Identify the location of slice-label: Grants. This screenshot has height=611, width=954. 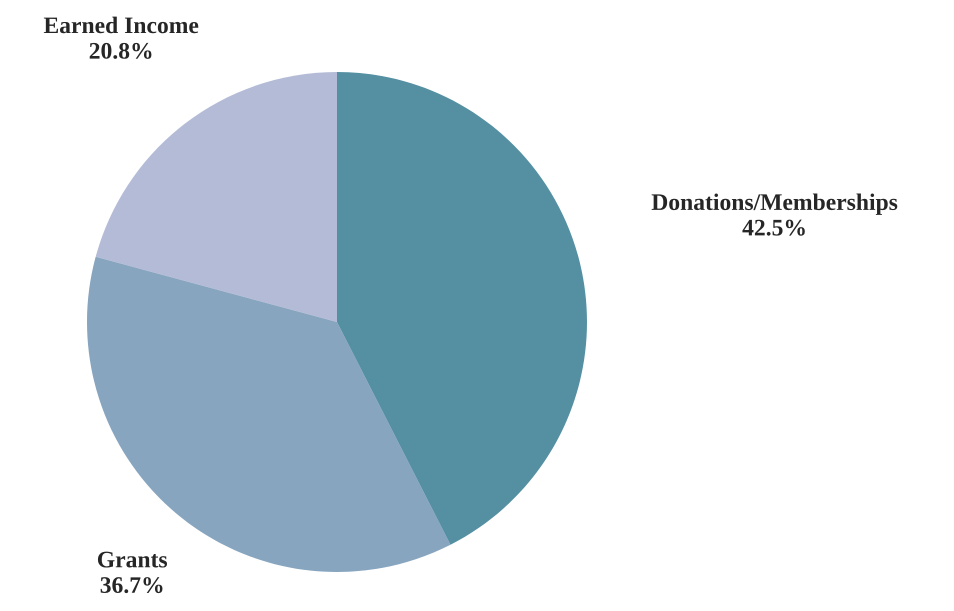
(133, 560).